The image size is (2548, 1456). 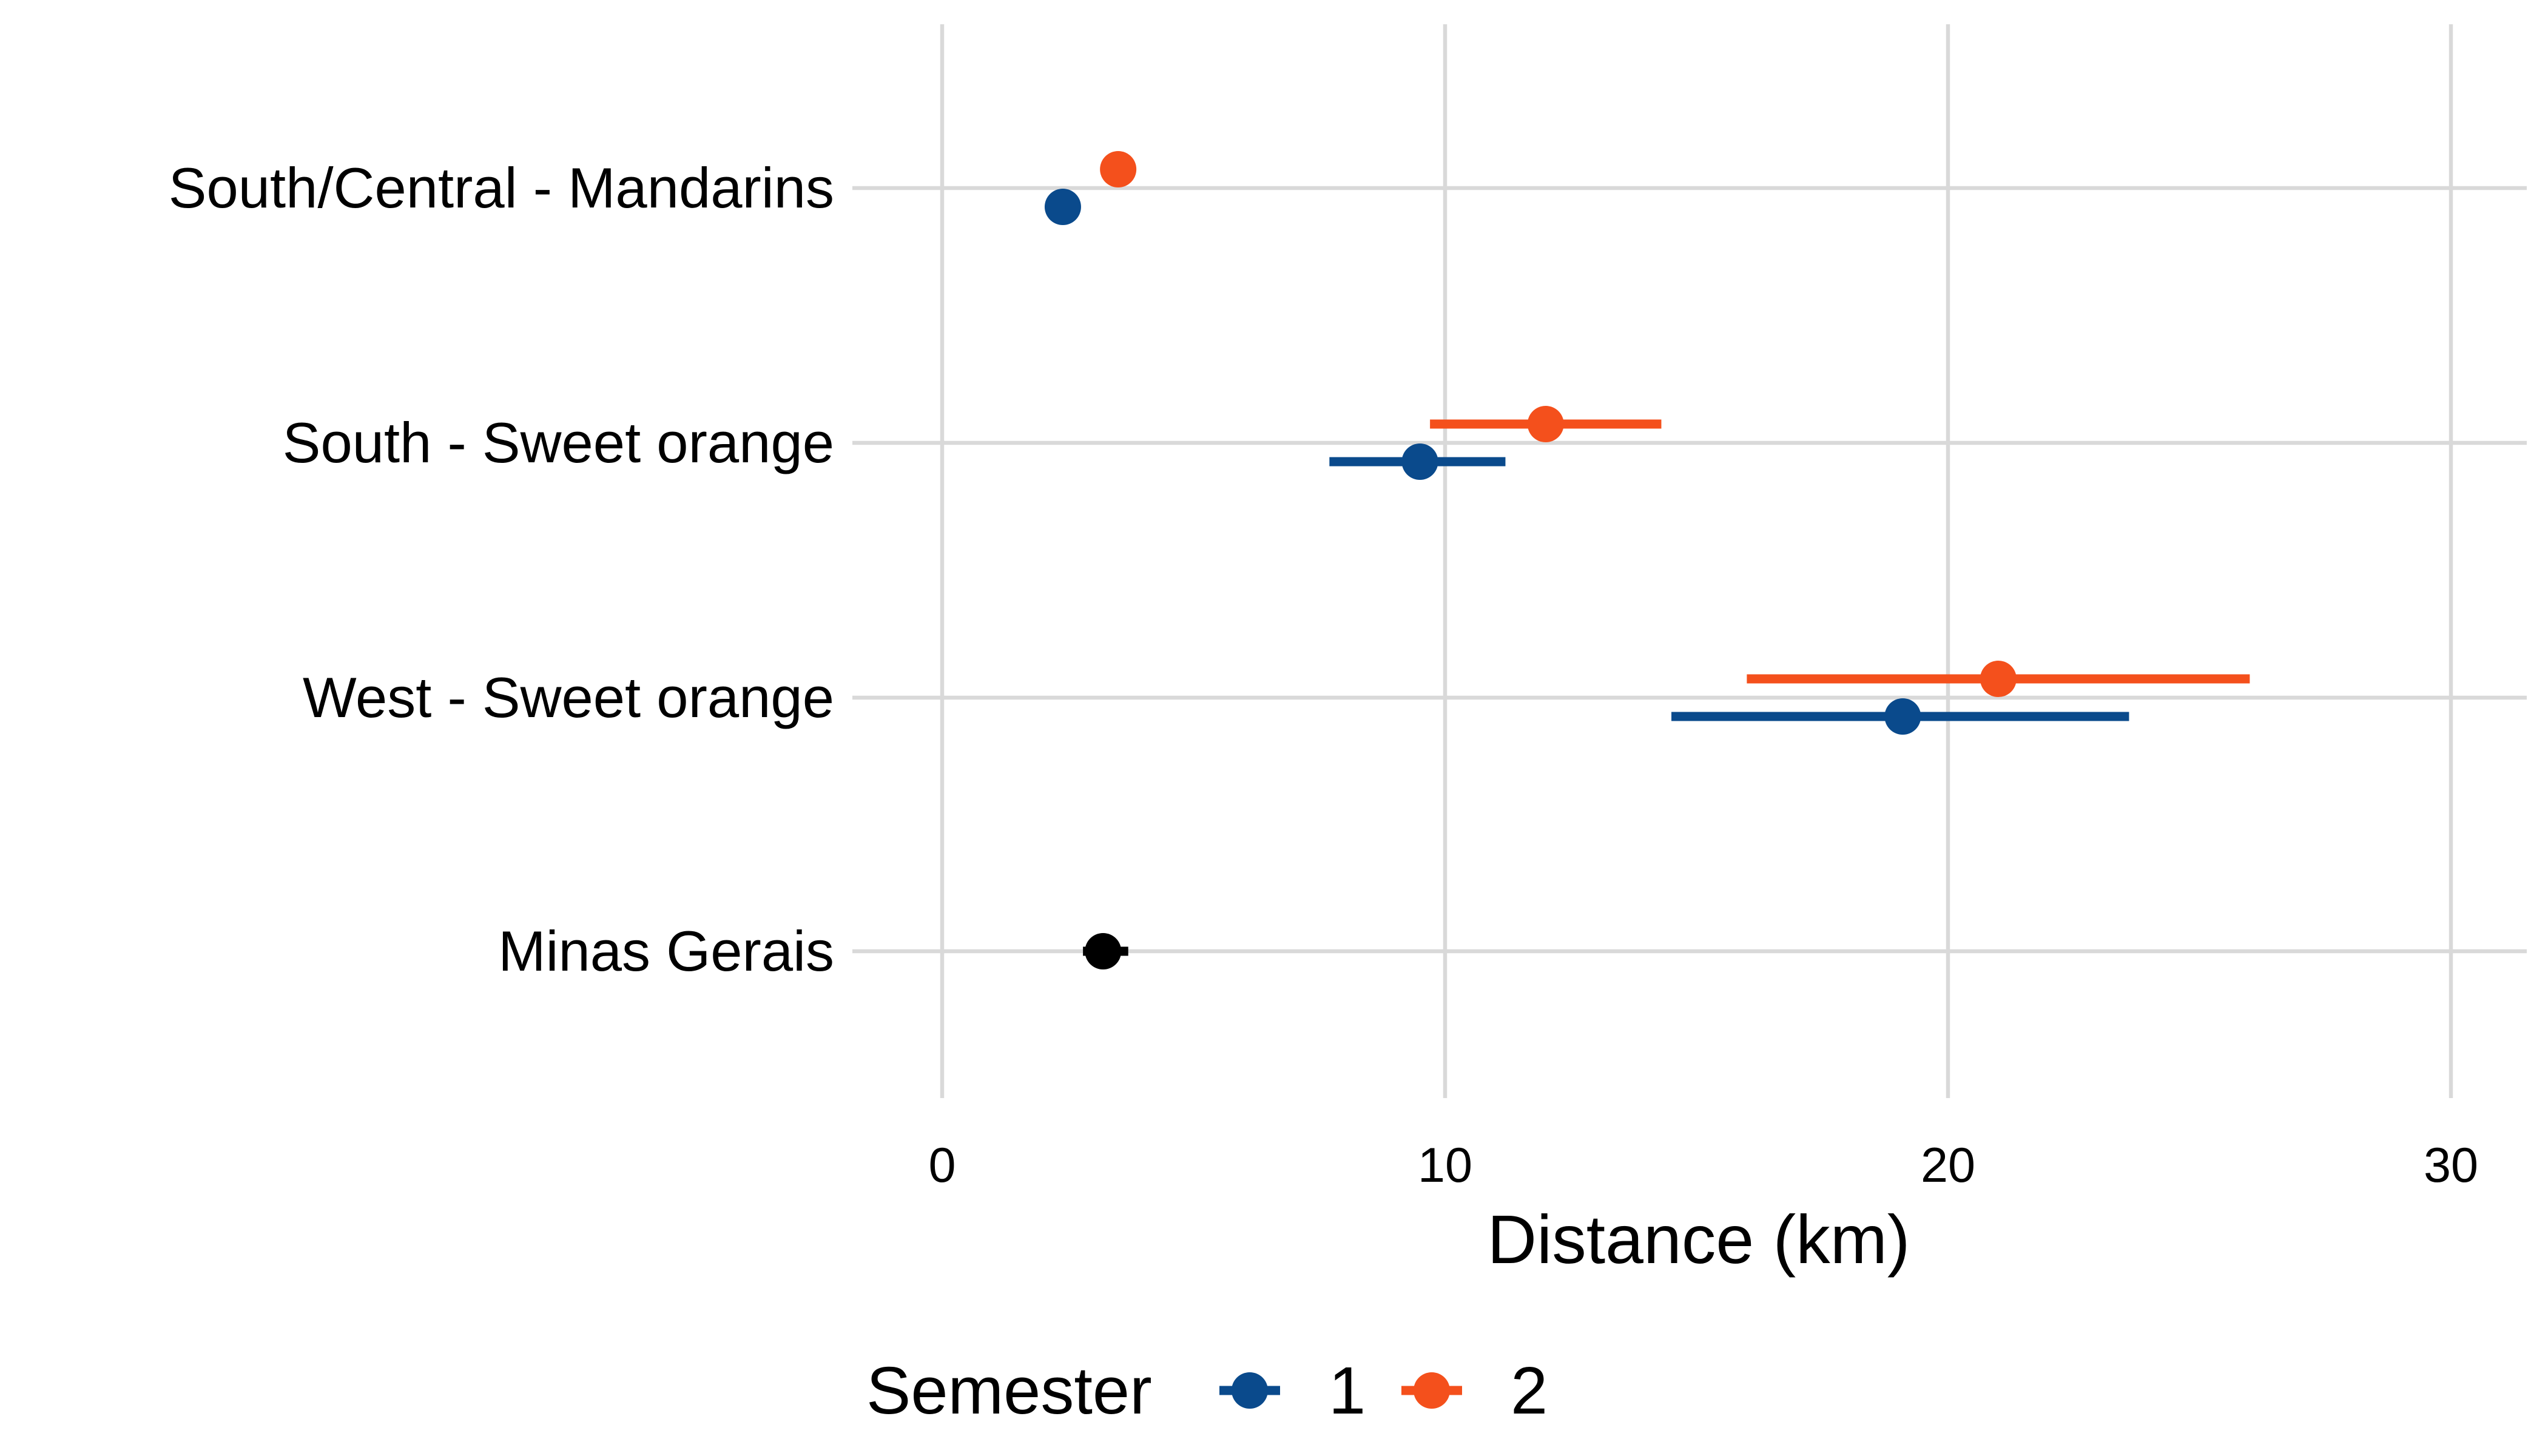 What do you see at coordinates (1347, 1390) in the screenshot?
I see `legend-label: 1` at bounding box center [1347, 1390].